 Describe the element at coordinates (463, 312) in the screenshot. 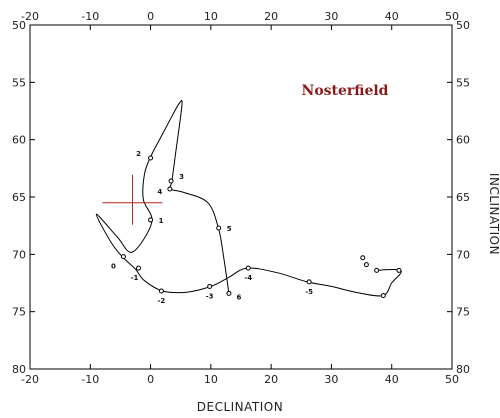

I see `y-tick-label-right: 75` at that location.